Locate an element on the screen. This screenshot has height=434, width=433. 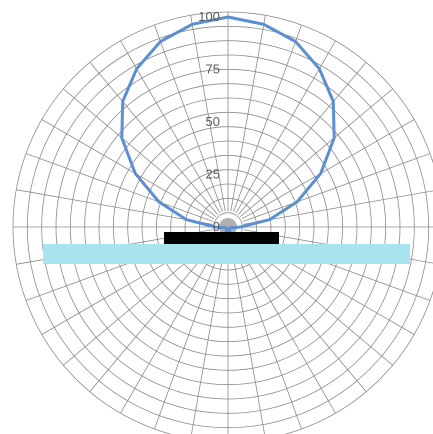
overlay-layer is located at coordinates (226, 248).